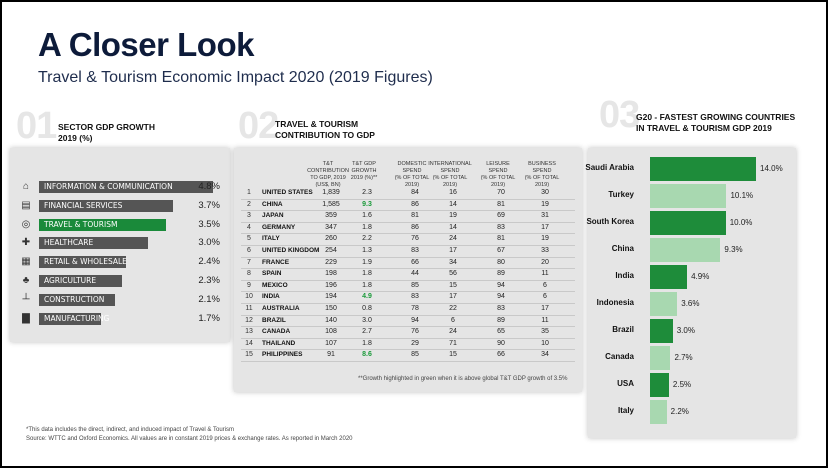  Describe the element at coordinates (249, 332) in the screenshot. I see `rank-cell: 13` at that location.